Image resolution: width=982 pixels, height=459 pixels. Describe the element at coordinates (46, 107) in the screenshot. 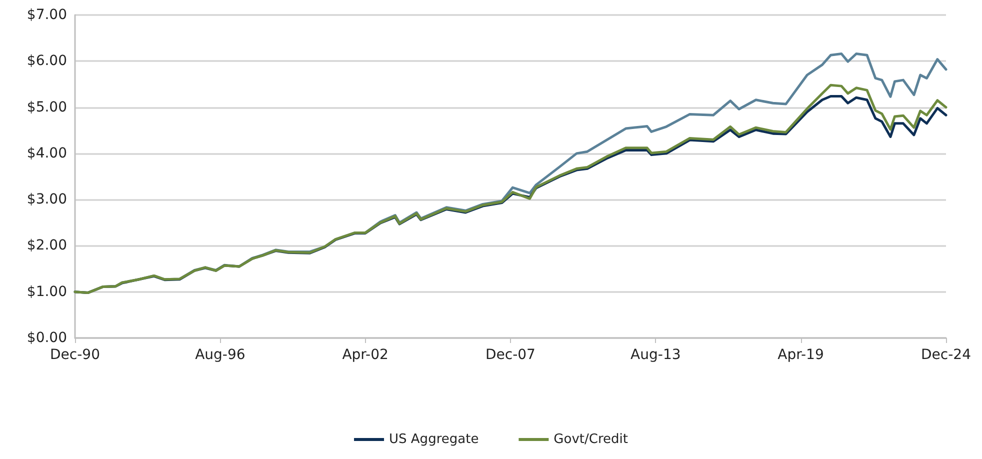

I see `y-tick-label: $5.00` at that location.